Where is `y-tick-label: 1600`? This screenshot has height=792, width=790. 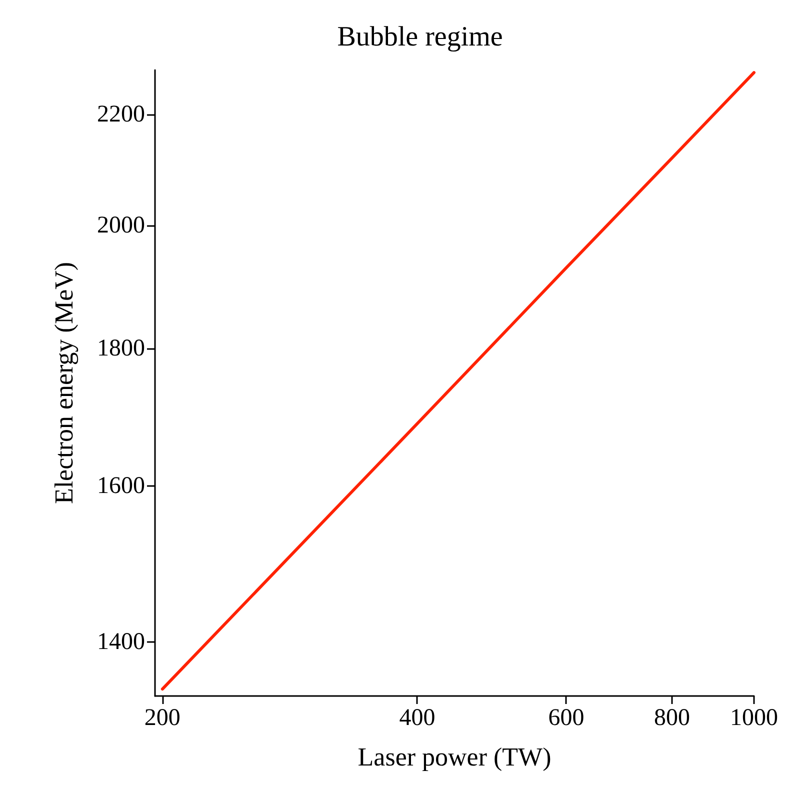
y-tick-label: 1600 is located at coordinates (121, 486).